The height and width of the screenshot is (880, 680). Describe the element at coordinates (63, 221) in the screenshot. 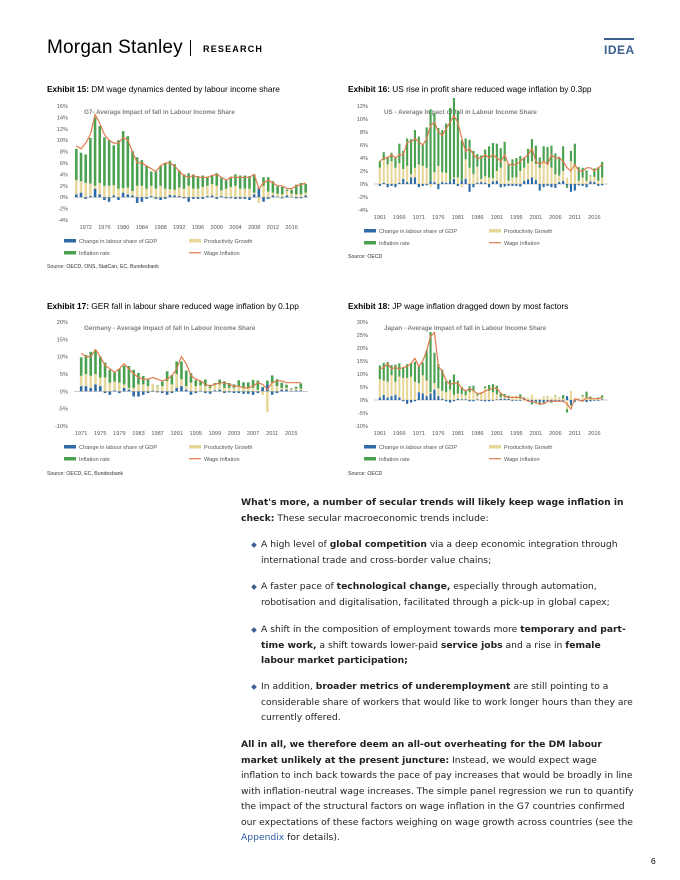

I see `y-tick-label: -4%` at that location.